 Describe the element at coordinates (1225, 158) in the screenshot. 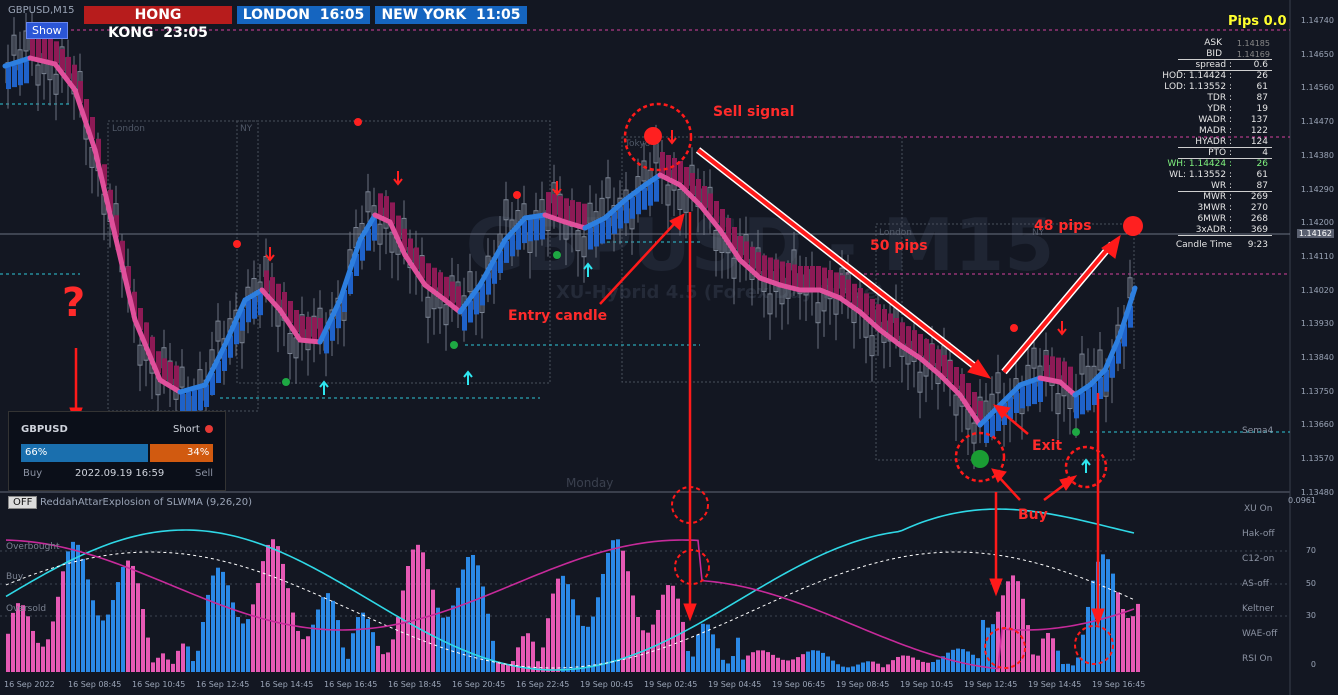

I see `stats-separator` at that location.